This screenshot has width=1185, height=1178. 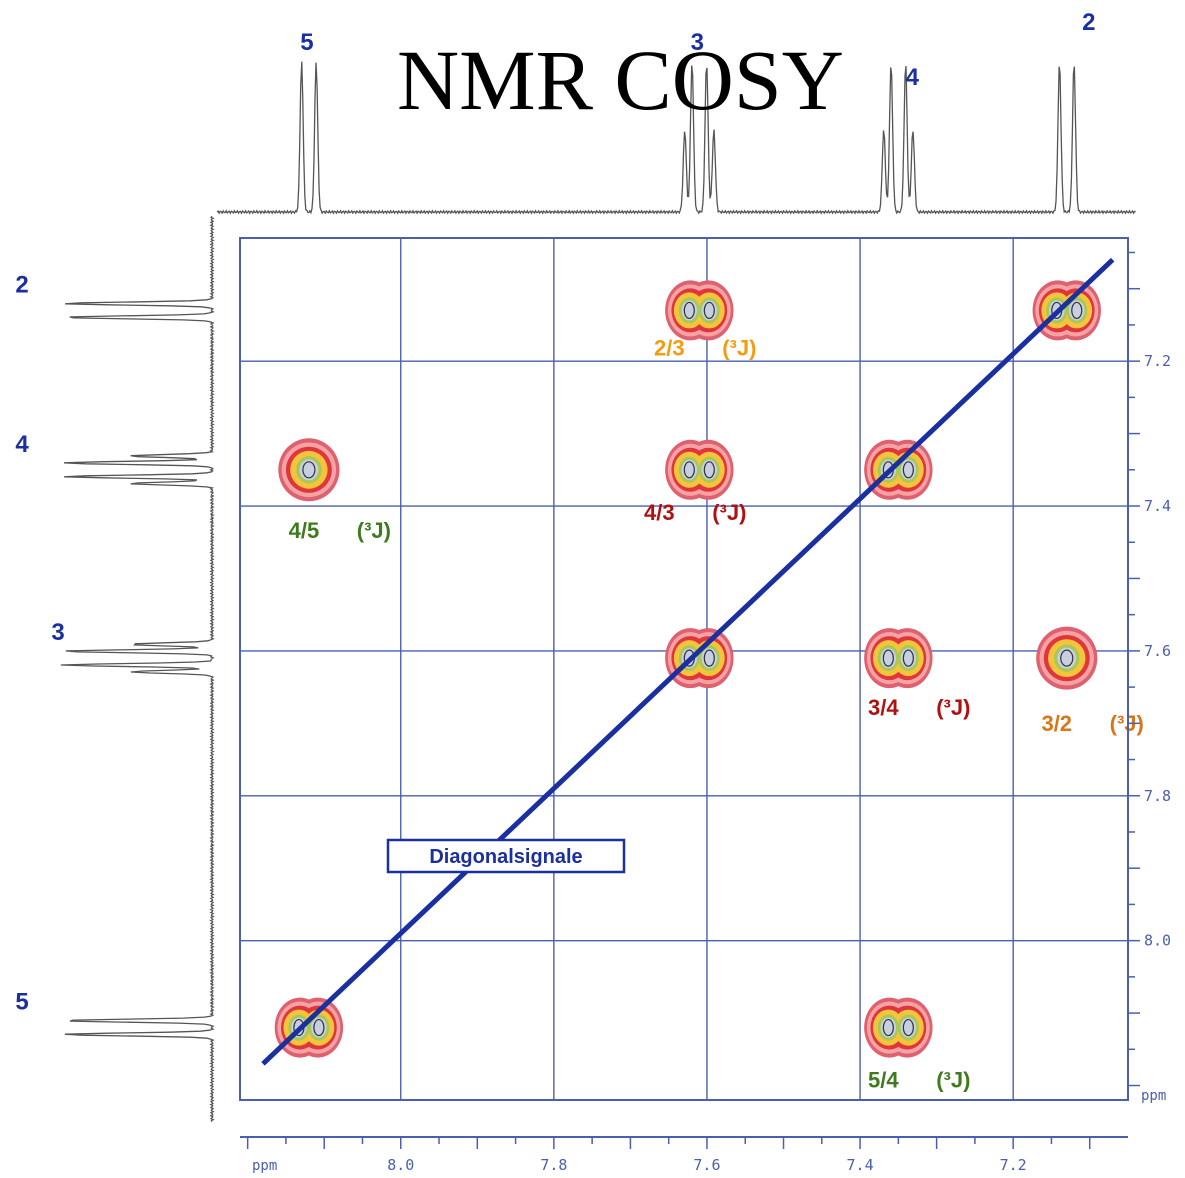 I want to click on diagonal-label-box, so click(x=506, y=856).